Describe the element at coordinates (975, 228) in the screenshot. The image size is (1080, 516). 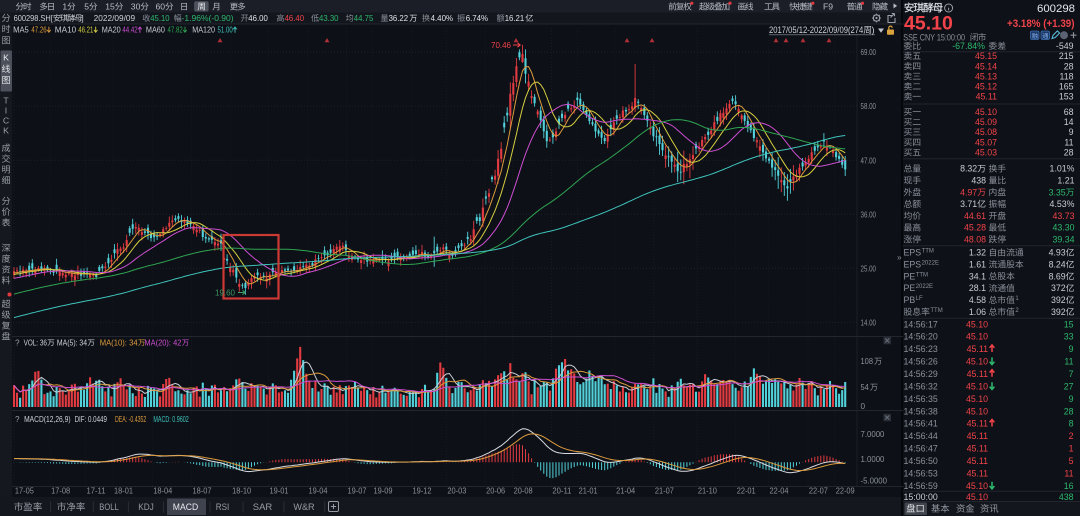
I see `svg-text: 45.28` at that location.